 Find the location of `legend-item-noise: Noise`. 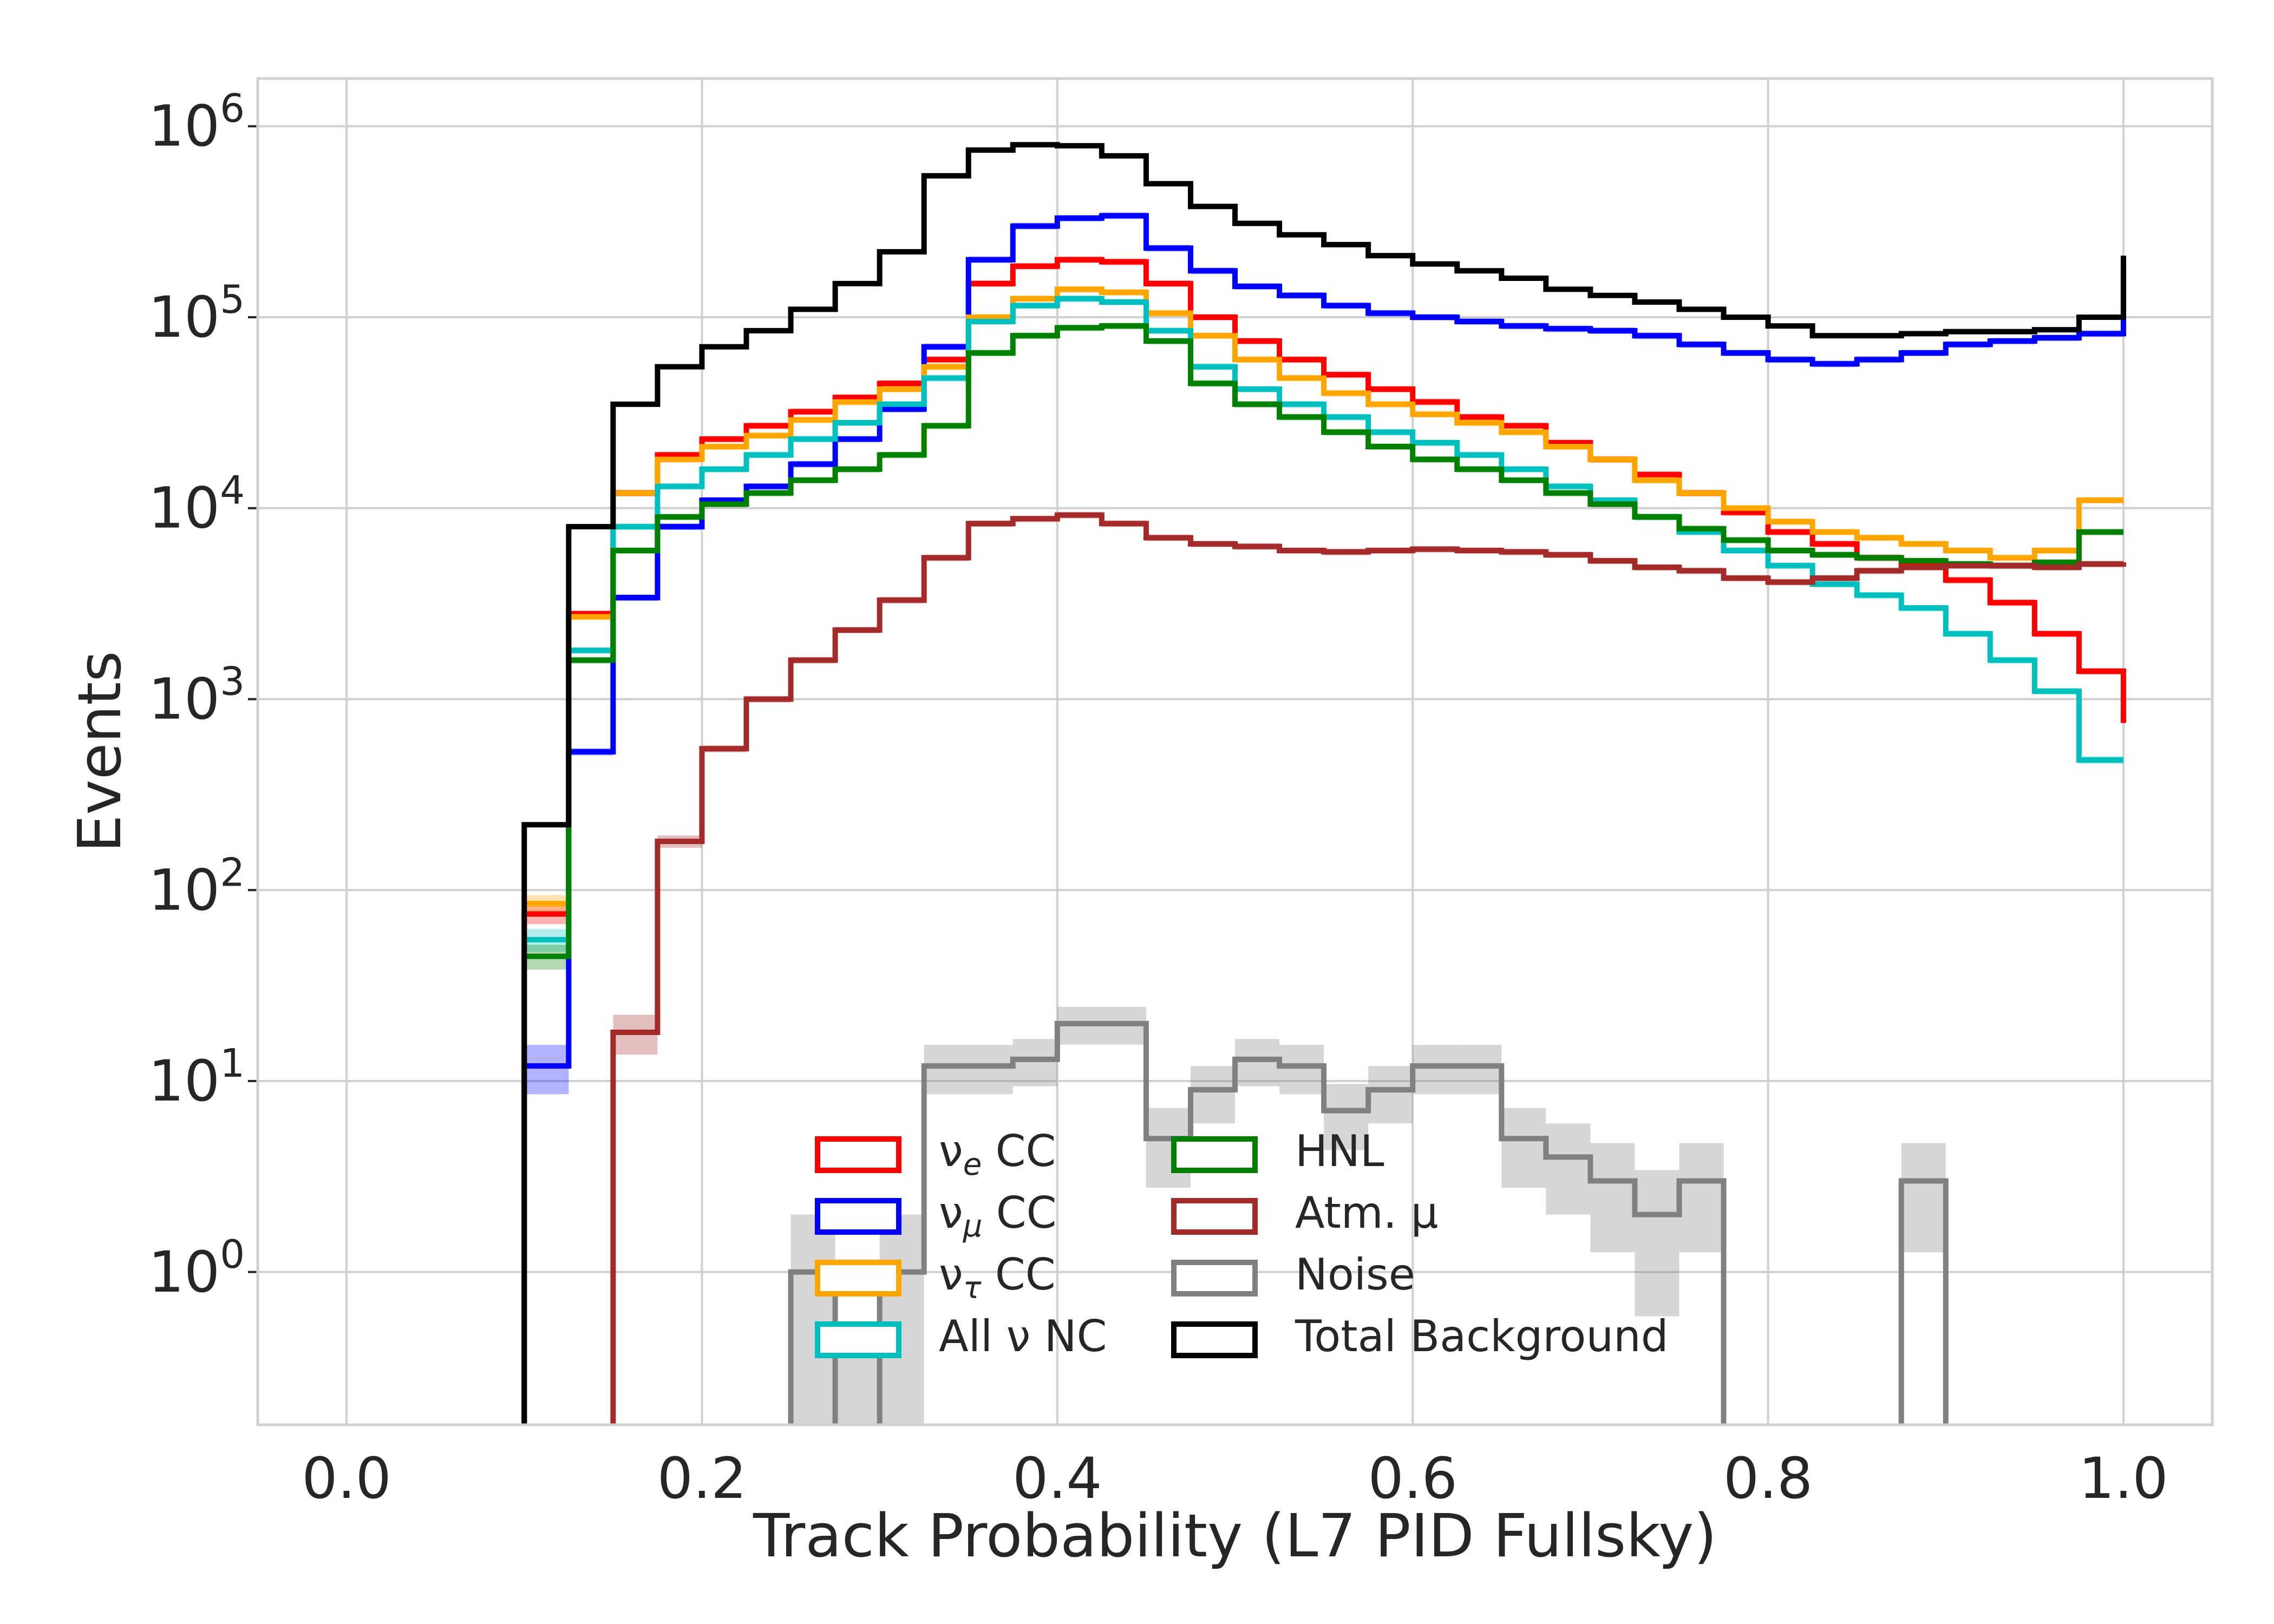

legend-item-noise: Noise is located at coordinates (1293, 1275).